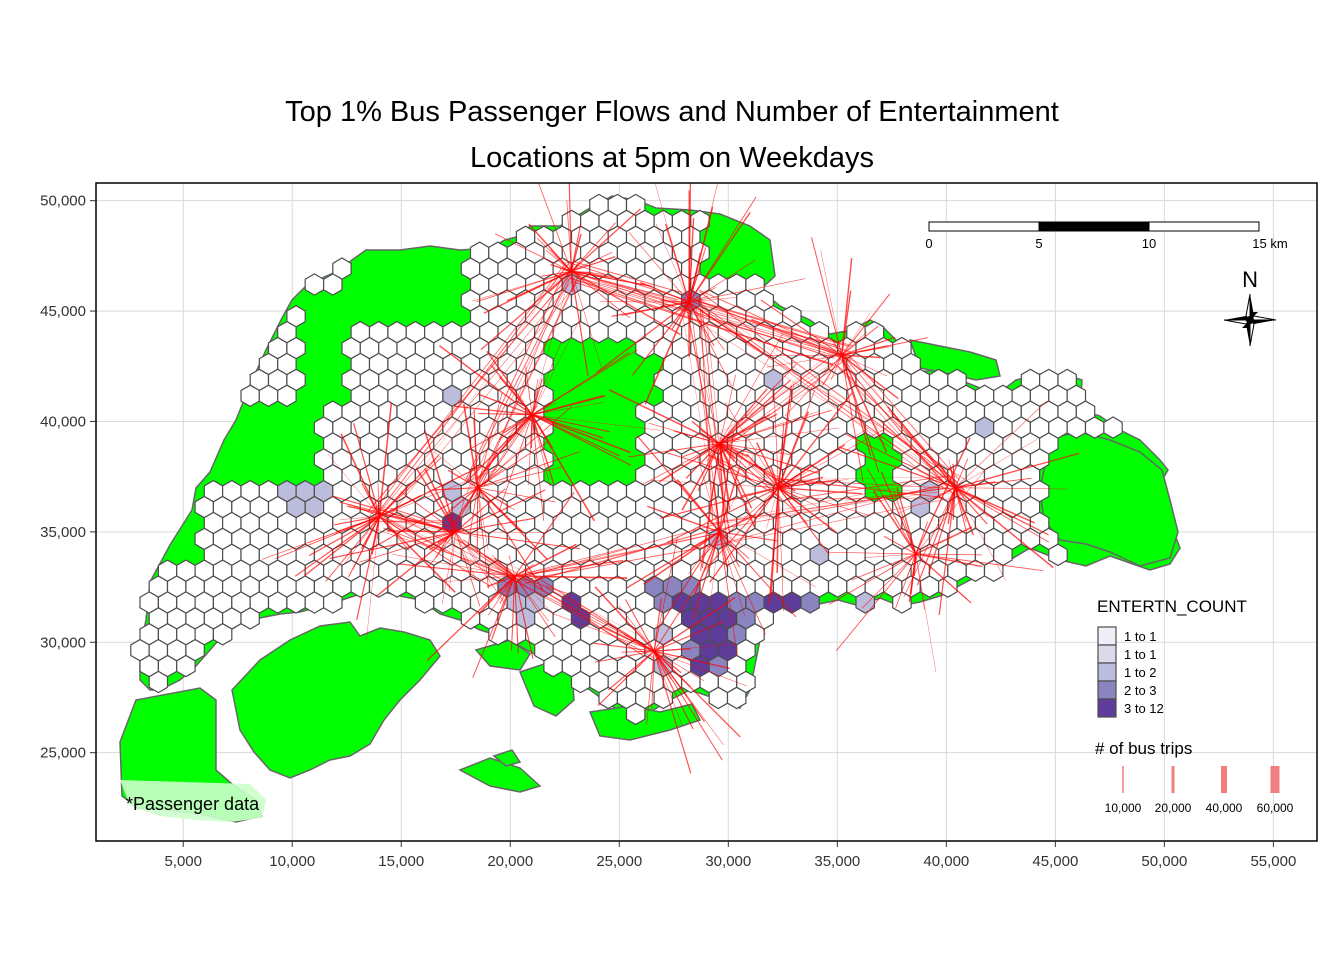 This screenshot has height=960, width=1344. I want to click on scale-label-5: 5, so click(1038, 243).